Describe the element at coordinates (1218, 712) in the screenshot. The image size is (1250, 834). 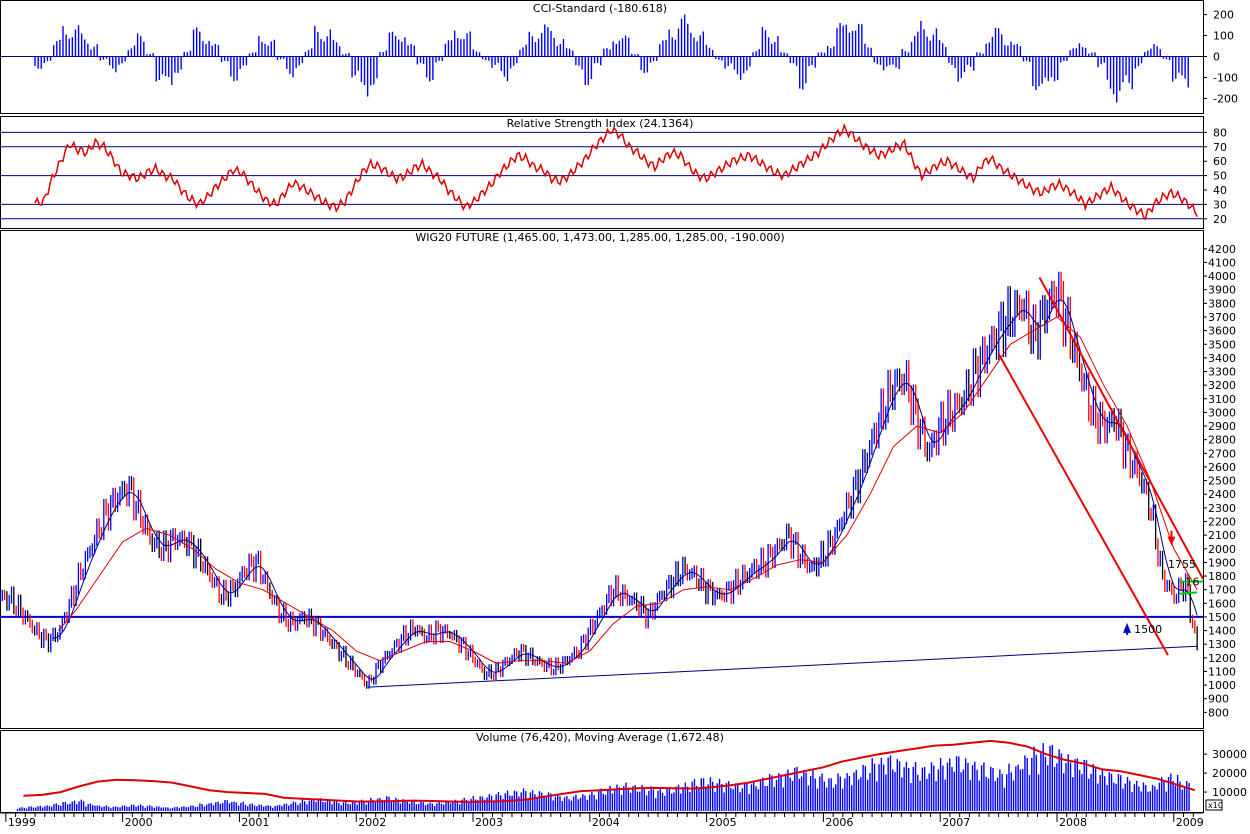
I see `price-tick-label: 800` at that location.